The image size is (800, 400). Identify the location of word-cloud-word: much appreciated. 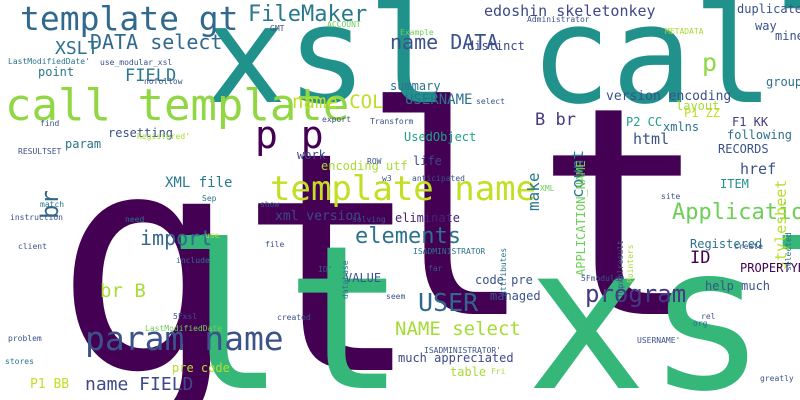
(456, 358).